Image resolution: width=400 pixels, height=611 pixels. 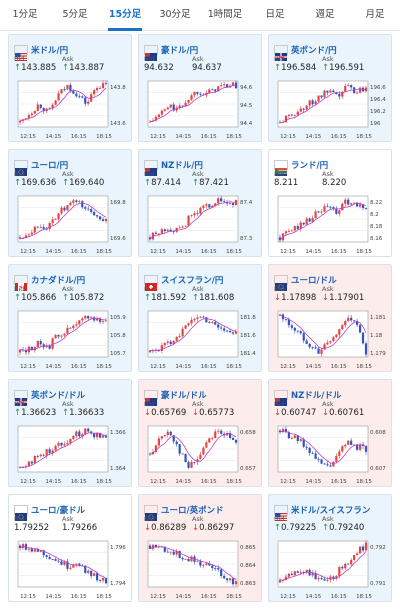 What do you see at coordinates (70, 50) in the screenshot?
I see `card-header: 米ドル/円` at bounding box center [70, 50].